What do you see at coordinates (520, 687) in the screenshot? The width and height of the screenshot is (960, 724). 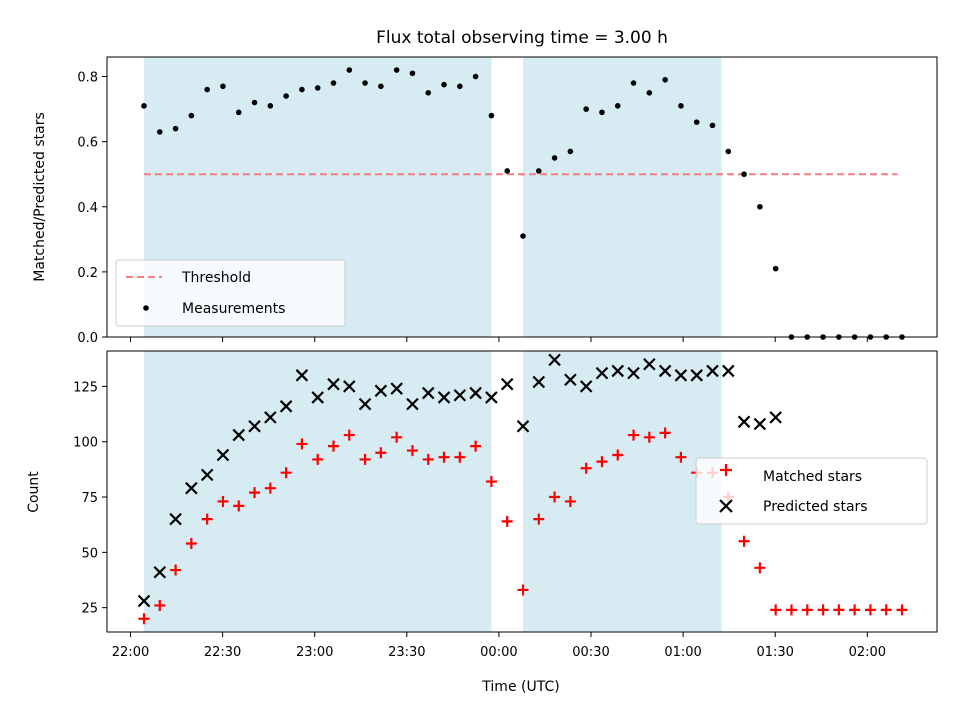 I see `x-axis-label: Time (UTC)` at bounding box center [520, 687].